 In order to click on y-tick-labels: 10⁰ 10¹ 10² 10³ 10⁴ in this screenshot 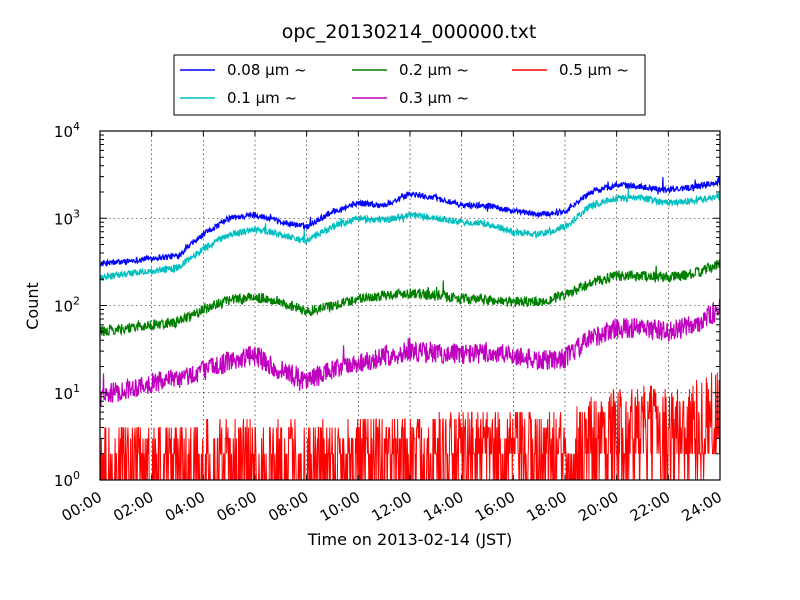, I will do `click(67, 305)`.